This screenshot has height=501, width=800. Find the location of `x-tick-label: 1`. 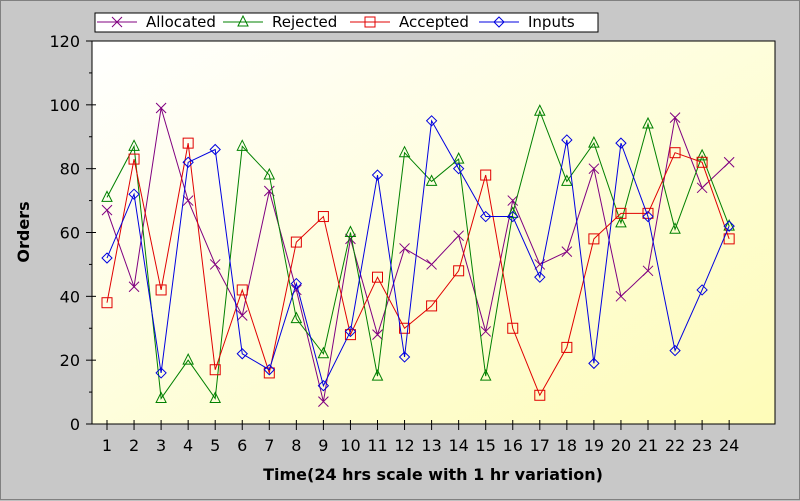

x-tick-label: 1 is located at coordinates (107, 445).